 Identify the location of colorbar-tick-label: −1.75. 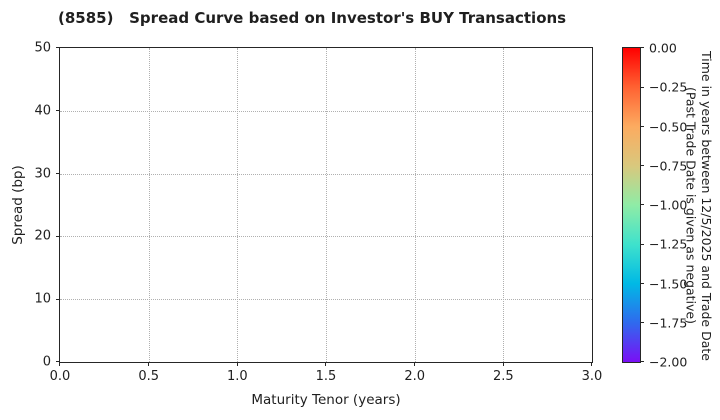
(668, 323).